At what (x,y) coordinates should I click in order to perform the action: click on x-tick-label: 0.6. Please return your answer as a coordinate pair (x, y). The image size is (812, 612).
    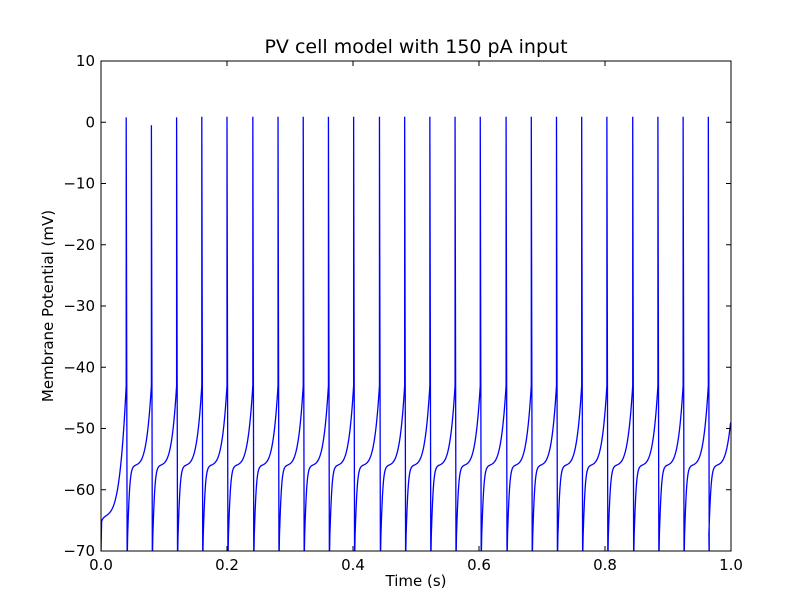
    Looking at the image, I should click on (479, 565).